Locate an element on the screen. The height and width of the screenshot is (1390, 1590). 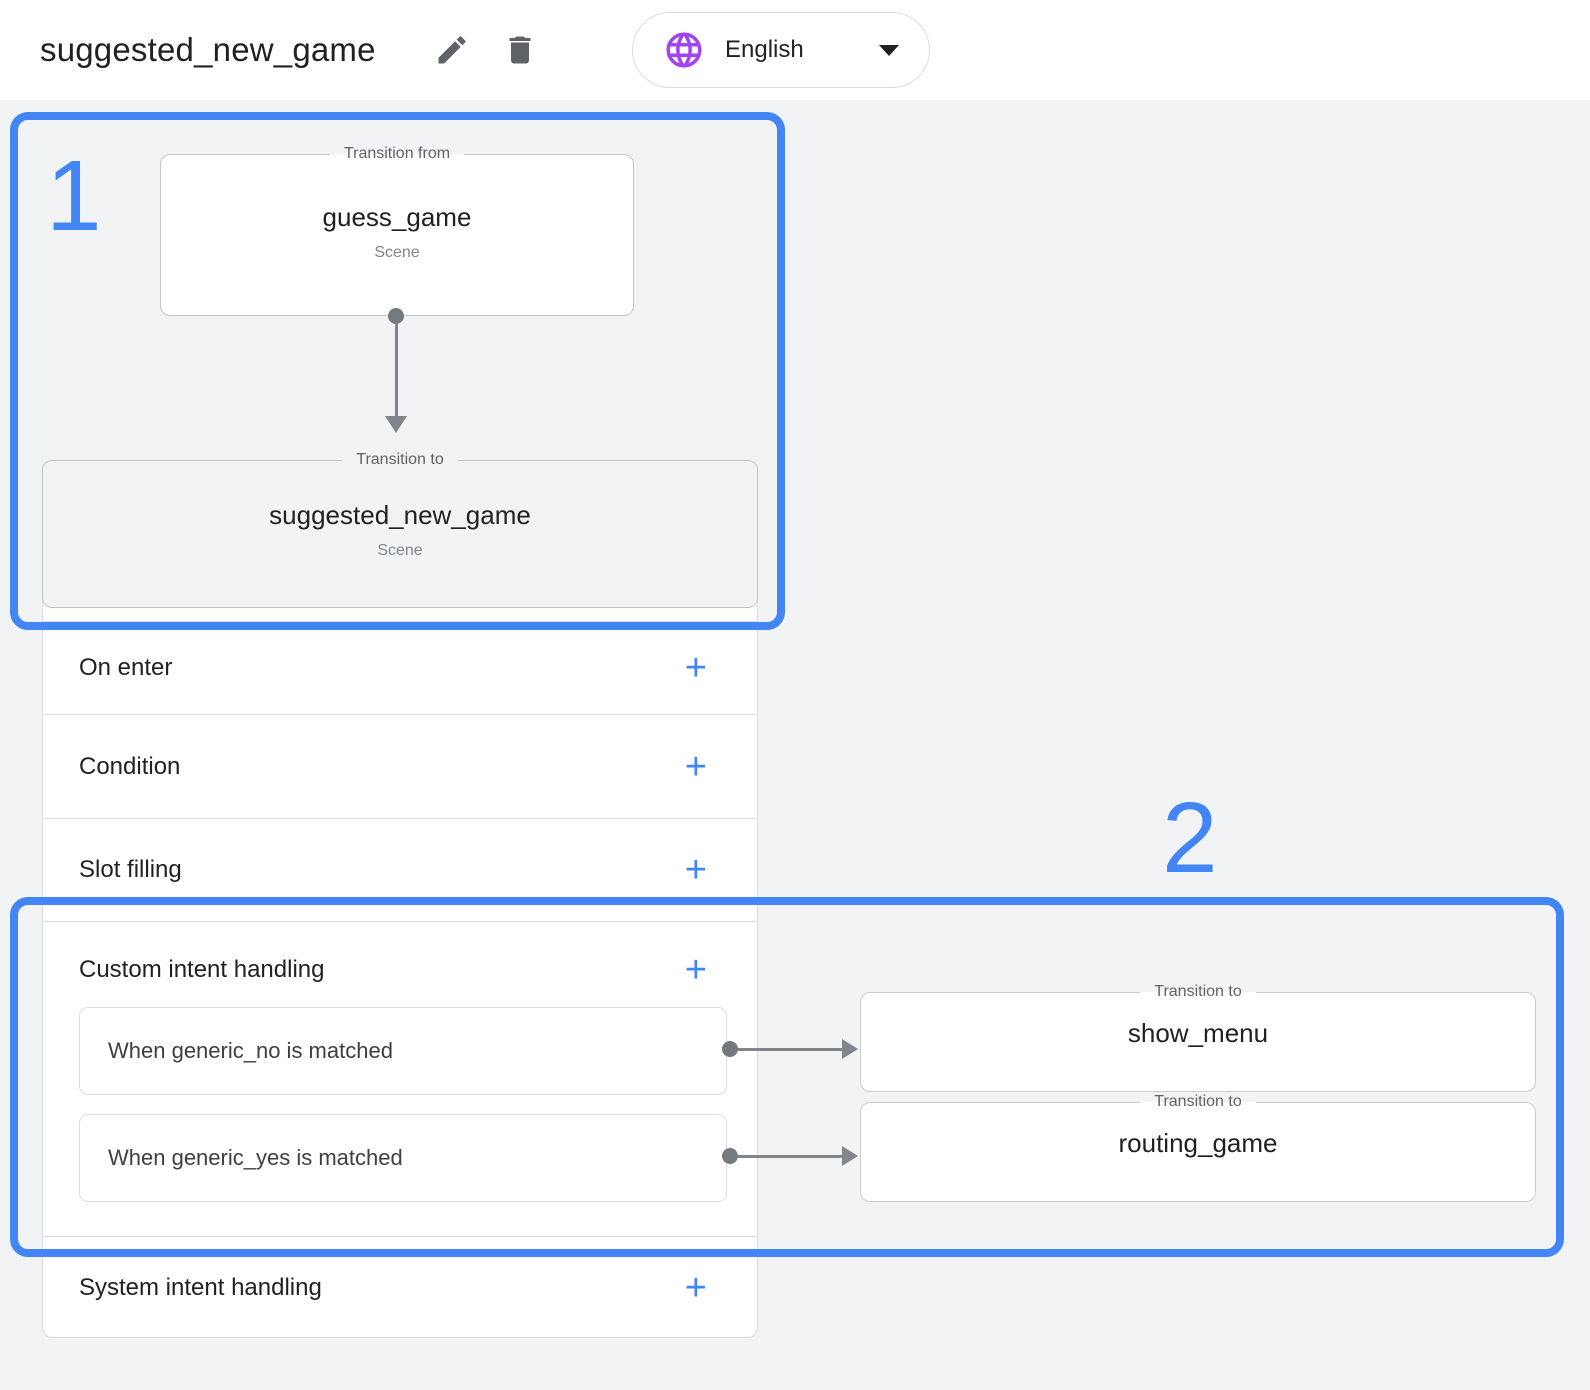
add-on-enter-button: + is located at coordinates (696, 668).